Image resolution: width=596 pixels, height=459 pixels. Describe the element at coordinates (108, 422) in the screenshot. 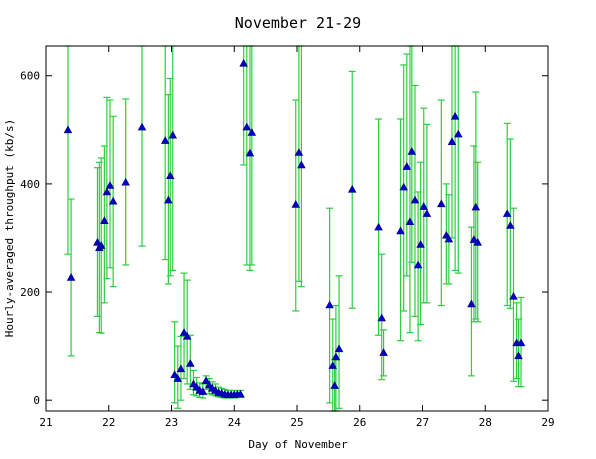

I see `x-tick-label: 22` at that location.